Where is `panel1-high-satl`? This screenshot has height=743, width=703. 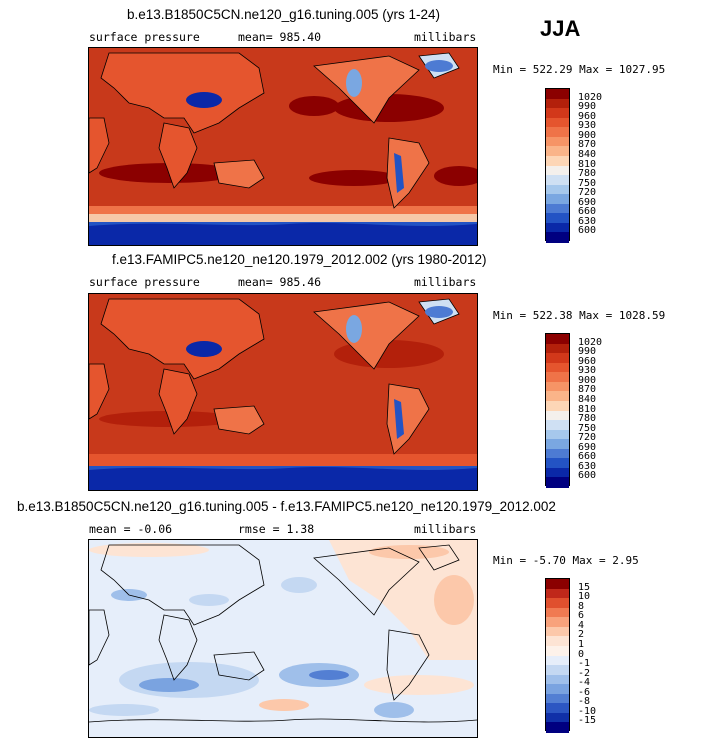
panel1-high-satl is located at coordinates (455, 176).